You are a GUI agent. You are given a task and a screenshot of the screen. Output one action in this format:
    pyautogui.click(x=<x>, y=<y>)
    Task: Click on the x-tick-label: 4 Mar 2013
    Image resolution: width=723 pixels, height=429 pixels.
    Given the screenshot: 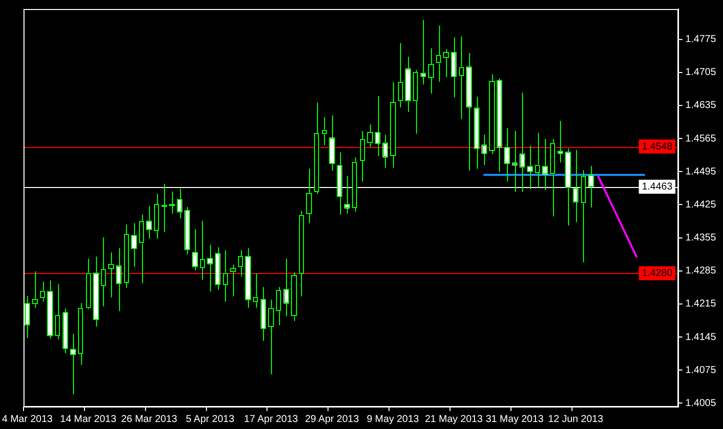 What is the action you would take?
    pyautogui.click(x=28, y=419)
    